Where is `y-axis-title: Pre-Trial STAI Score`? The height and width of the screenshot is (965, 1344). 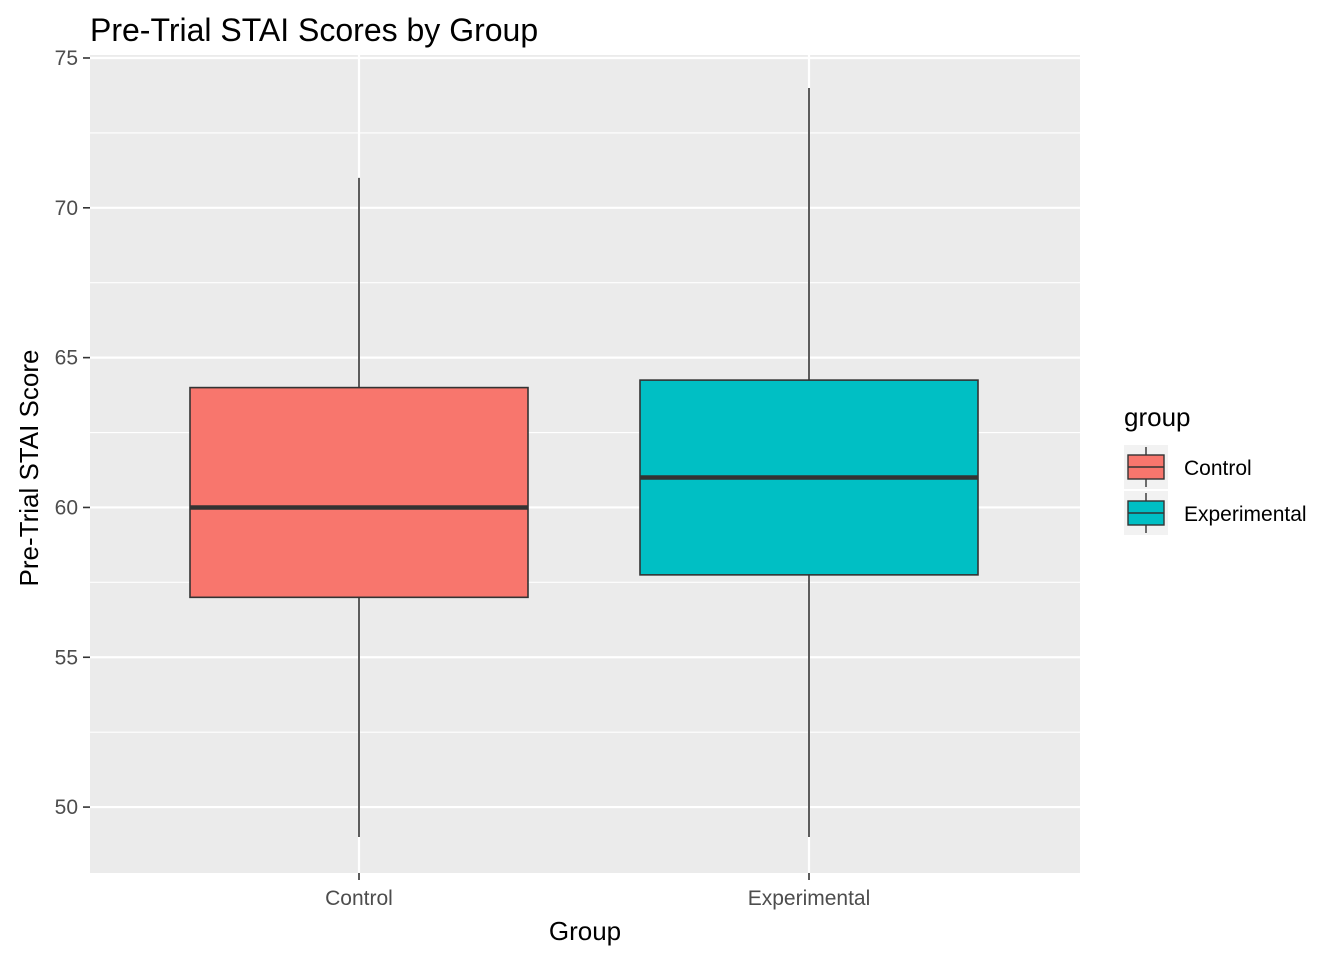 y-axis-title: Pre-Trial STAI Score is located at coordinates (29, 468).